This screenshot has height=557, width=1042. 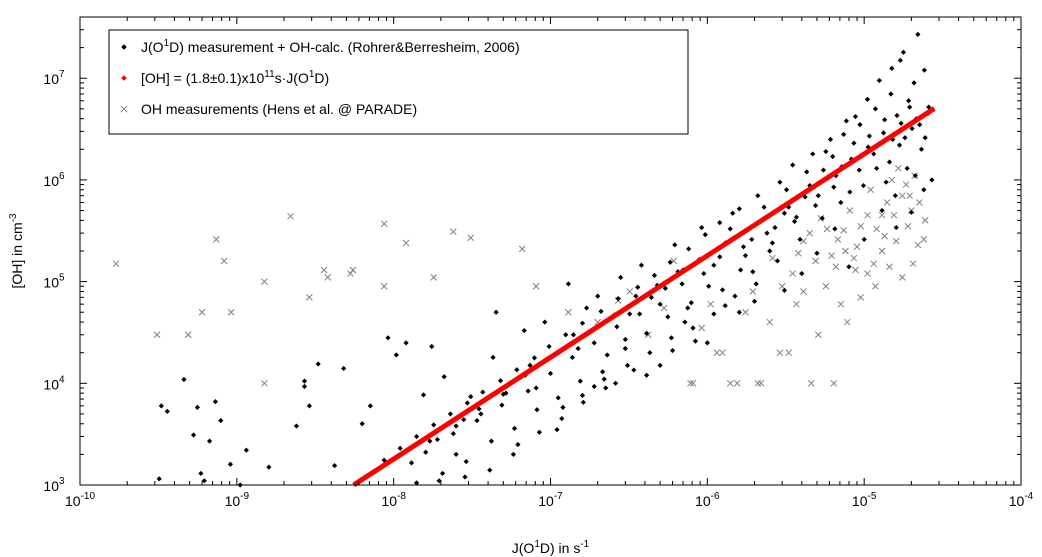 What do you see at coordinates (864, 500) in the screenshot?
I see `x-tick-label: 10-5` at bounding box center [864, 500].